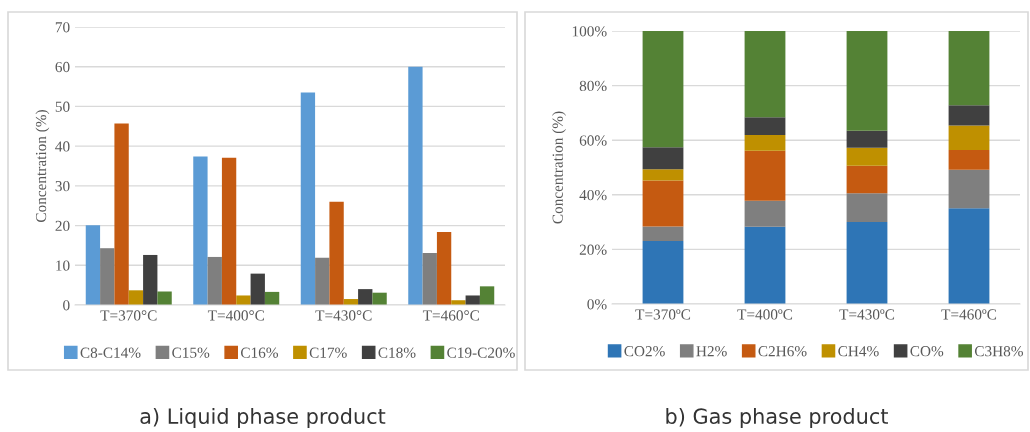 The image size is (1030, 432). Describe the element at coordinates (328, 352) in the screenshot. I see `legend-label: C17%` at that location.